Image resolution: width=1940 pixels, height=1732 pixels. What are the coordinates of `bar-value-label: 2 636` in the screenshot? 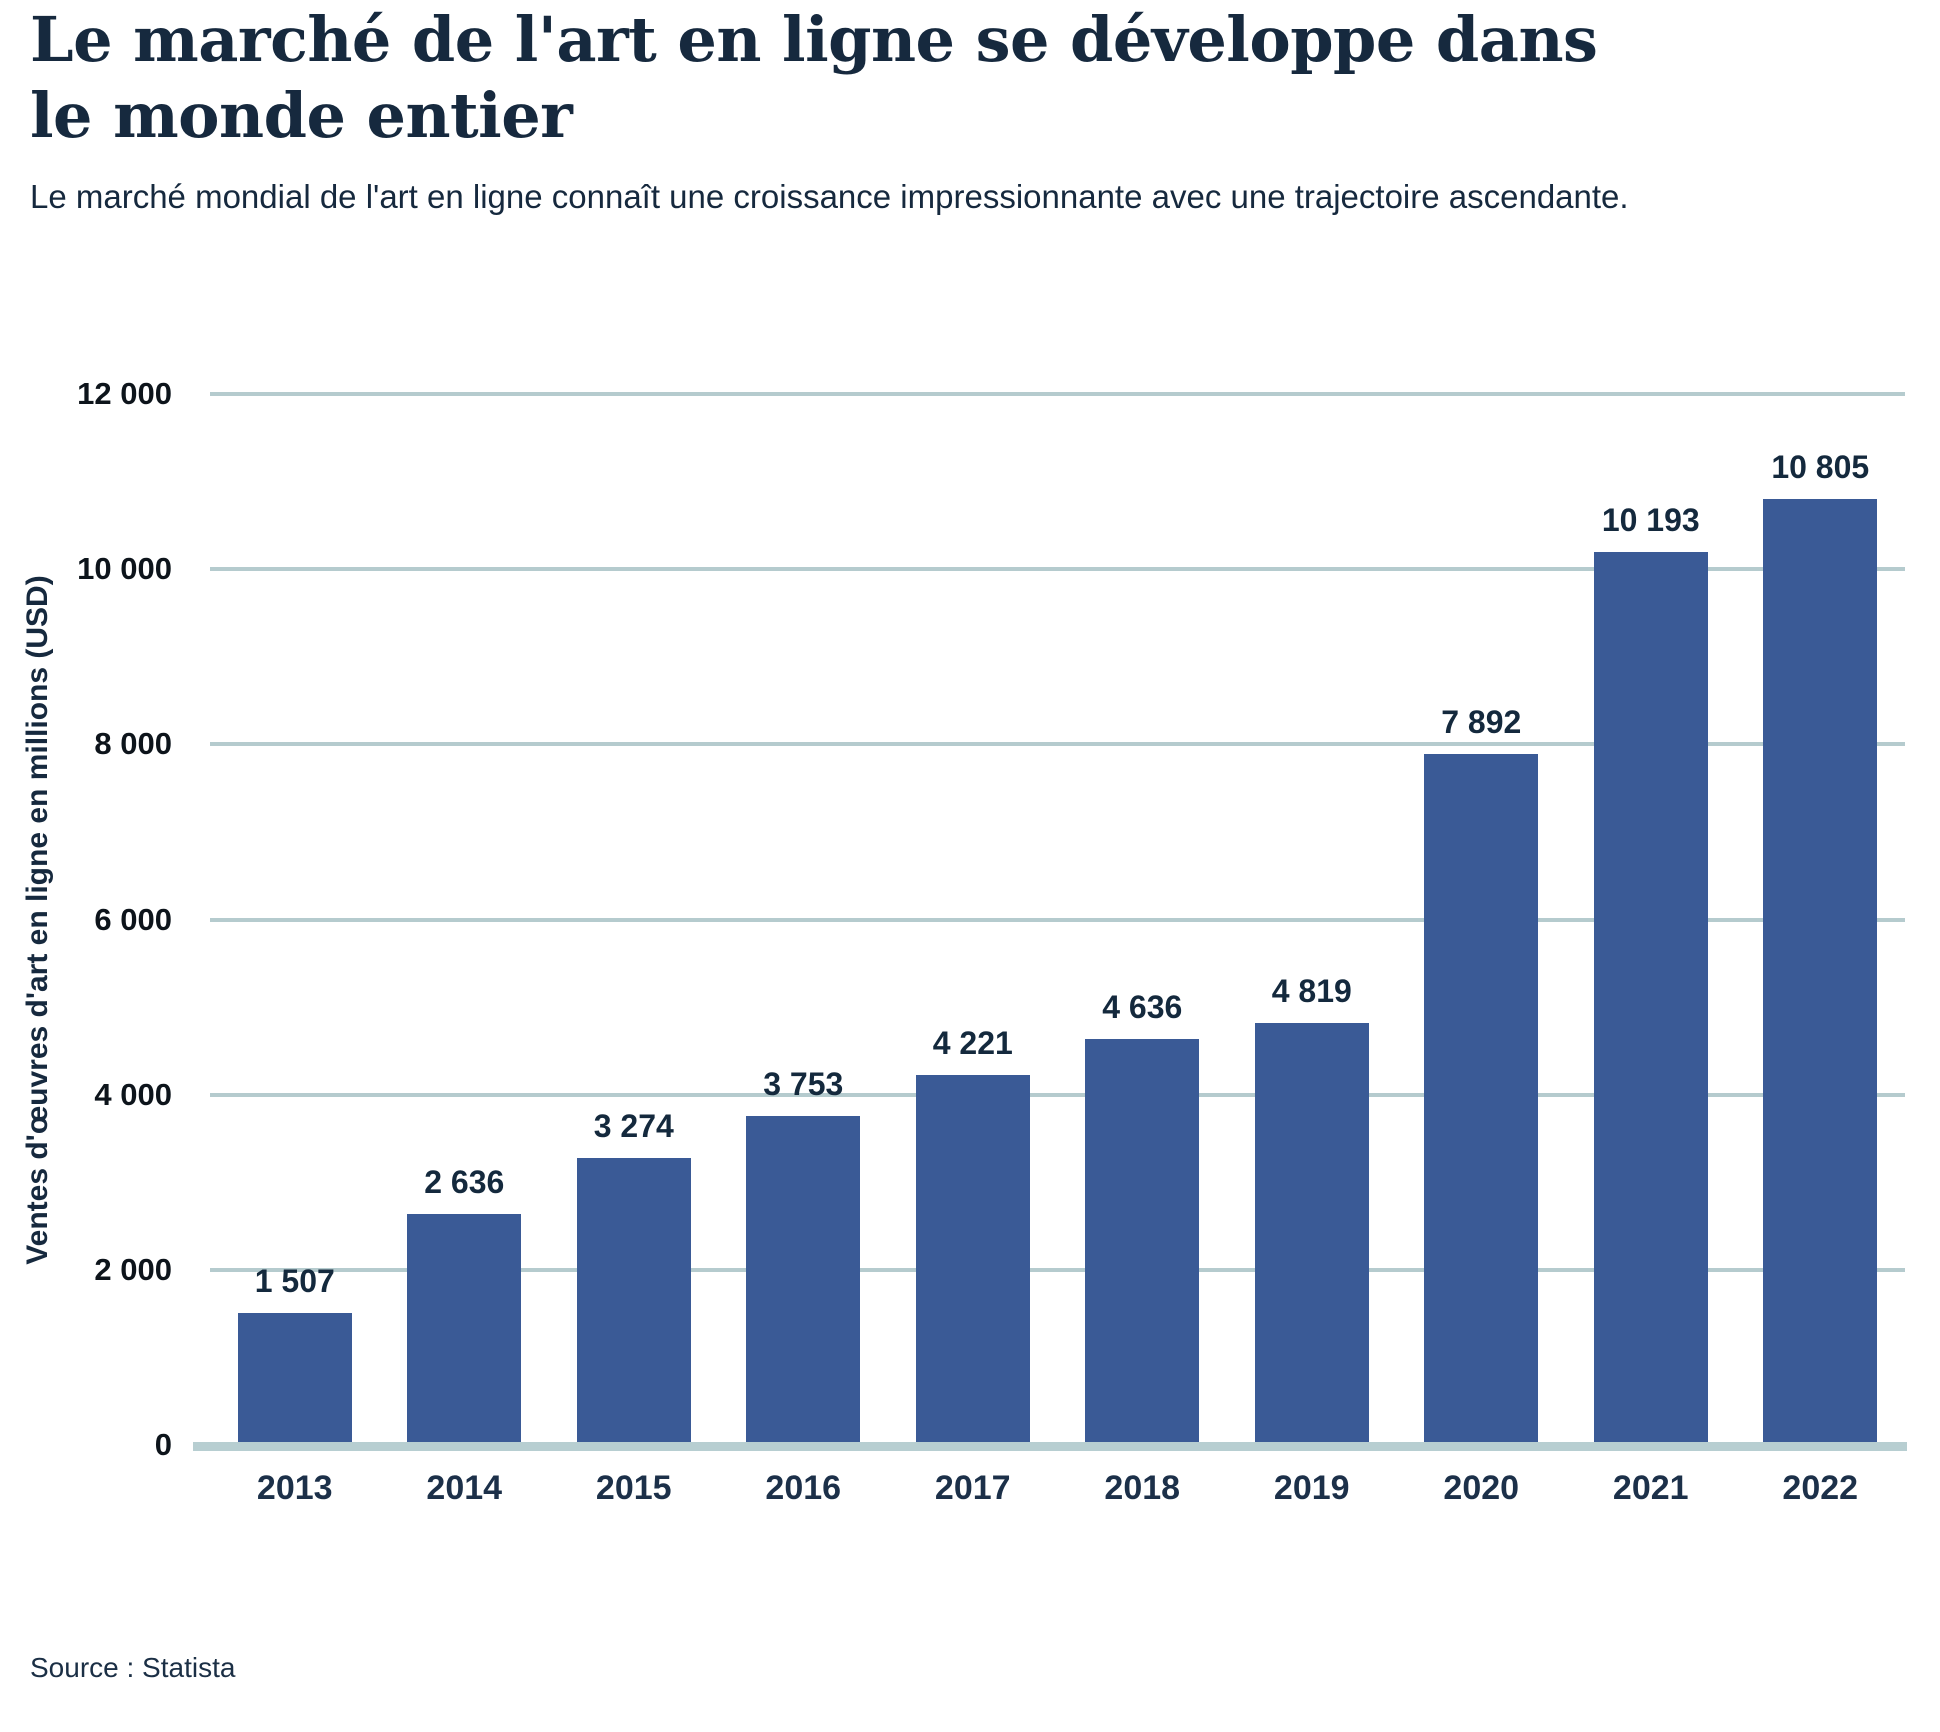 It's located at (464, 1182).